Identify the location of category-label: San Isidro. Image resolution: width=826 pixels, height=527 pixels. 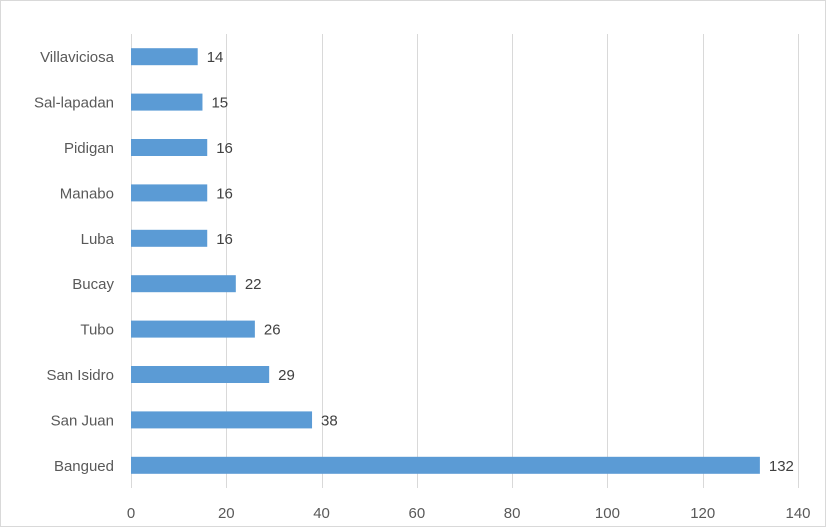
(80, 375).